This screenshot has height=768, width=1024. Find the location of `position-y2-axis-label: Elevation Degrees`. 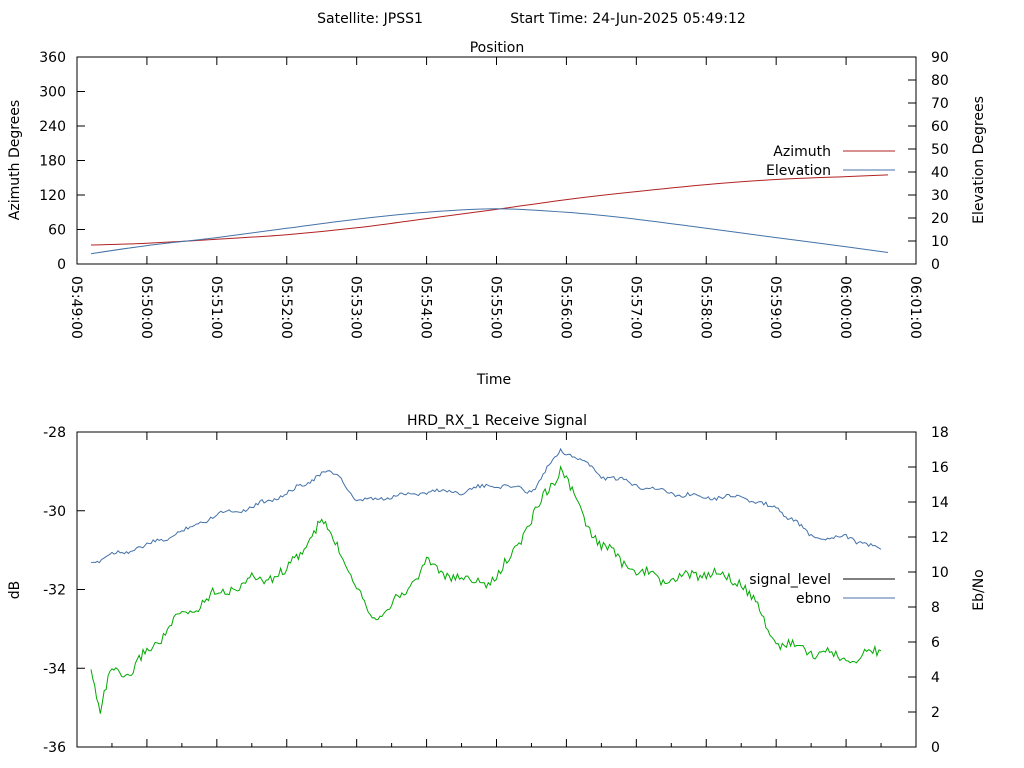

position-y2-axis-label: Elevation Degrees is located at coordinates (979, 160).